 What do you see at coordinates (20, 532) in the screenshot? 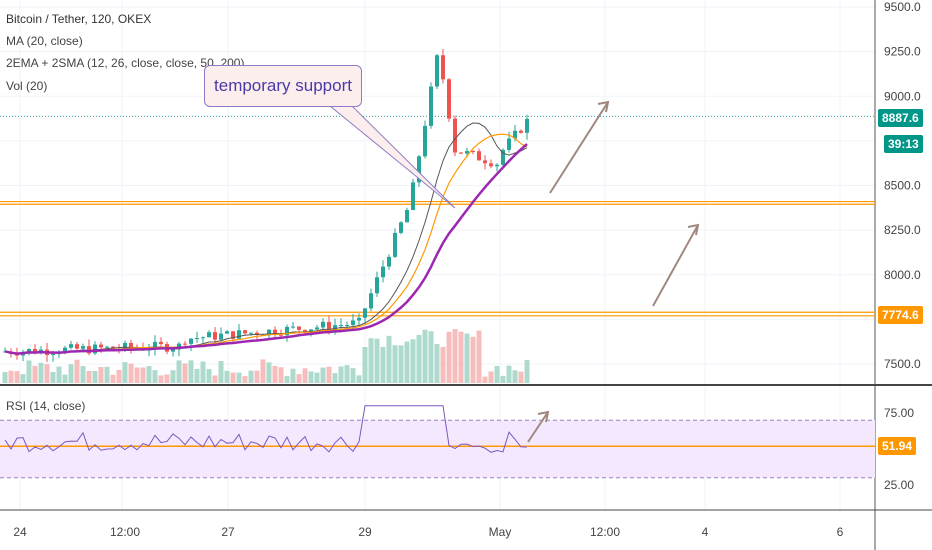
I see `time-tick-label: 24` at bounding box center [20, 532].